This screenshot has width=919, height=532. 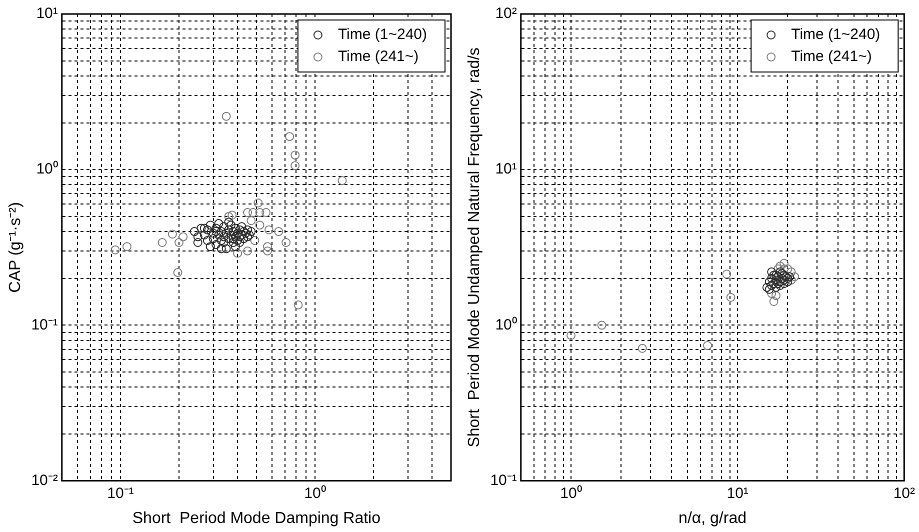 I want to click on x-axis-title: Short Period Mode Damping Ratio, so click(x=256, y=518).